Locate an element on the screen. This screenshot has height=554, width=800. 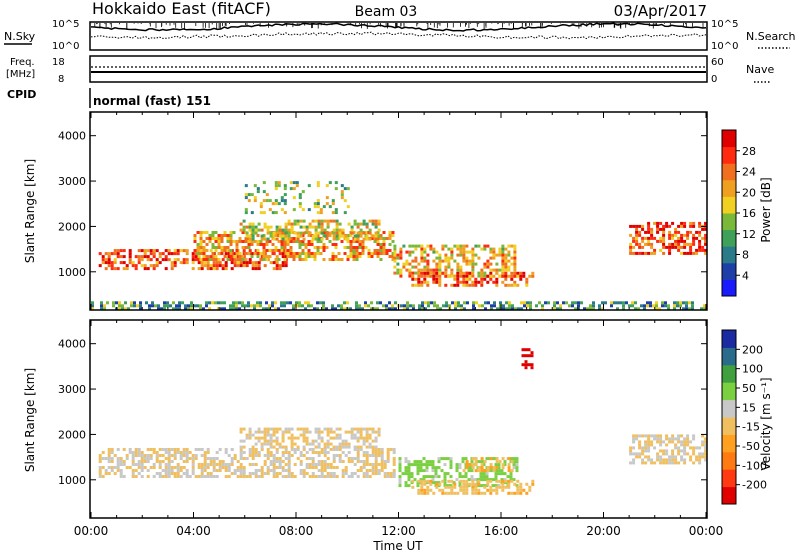
y-tick-label: 1000 is located at coordinates (72, 480).